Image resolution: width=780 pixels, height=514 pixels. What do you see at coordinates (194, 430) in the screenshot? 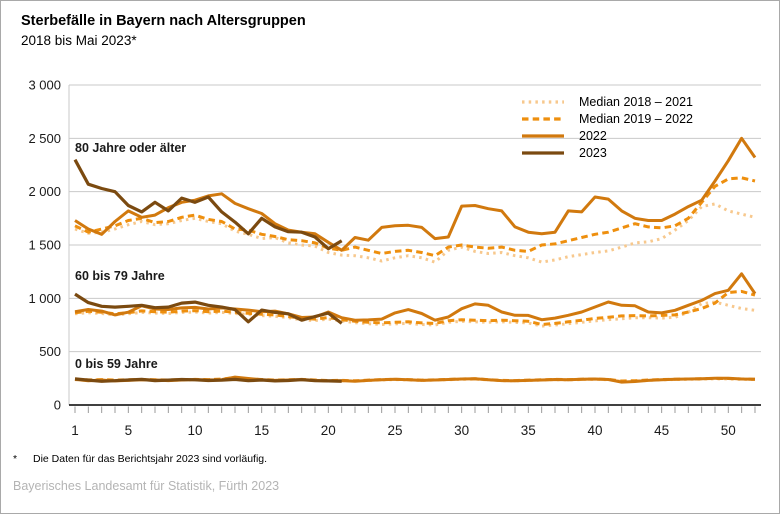
I see `x-axis-label: 10` at bounding box center [194, 430].